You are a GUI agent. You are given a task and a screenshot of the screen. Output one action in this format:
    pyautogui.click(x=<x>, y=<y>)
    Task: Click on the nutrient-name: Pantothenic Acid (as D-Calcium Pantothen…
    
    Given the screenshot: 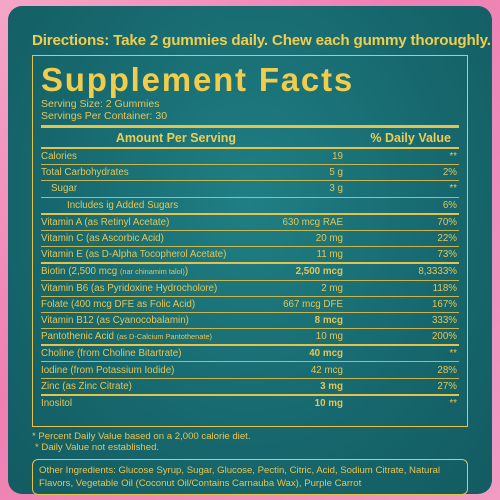 What is the action you would take?
    pyautogui.click(x=147, y=336)
    